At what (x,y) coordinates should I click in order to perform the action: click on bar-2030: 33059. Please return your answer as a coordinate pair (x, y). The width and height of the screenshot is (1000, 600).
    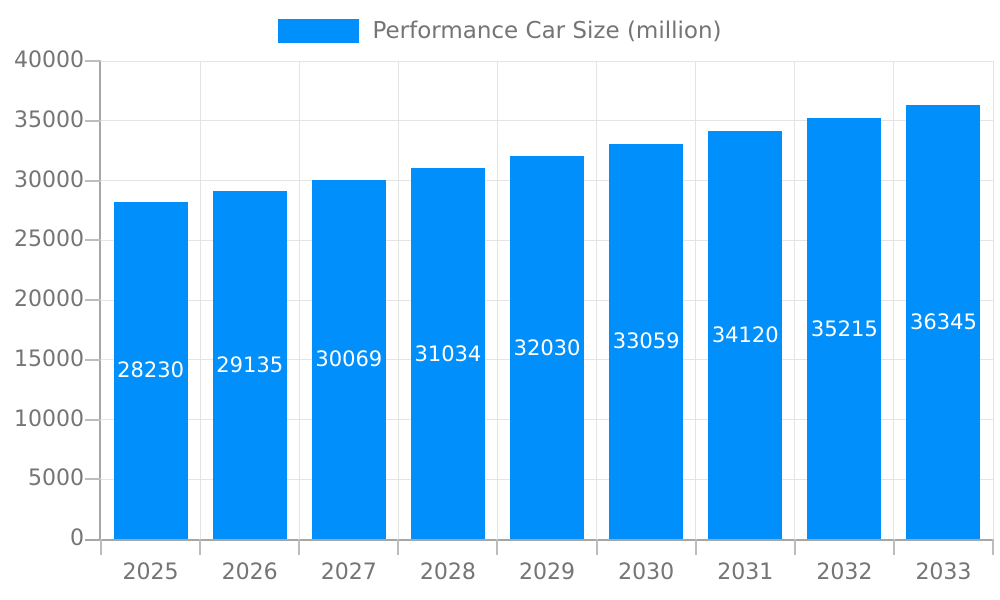
    Looking at the image, I should click on (646, 341).